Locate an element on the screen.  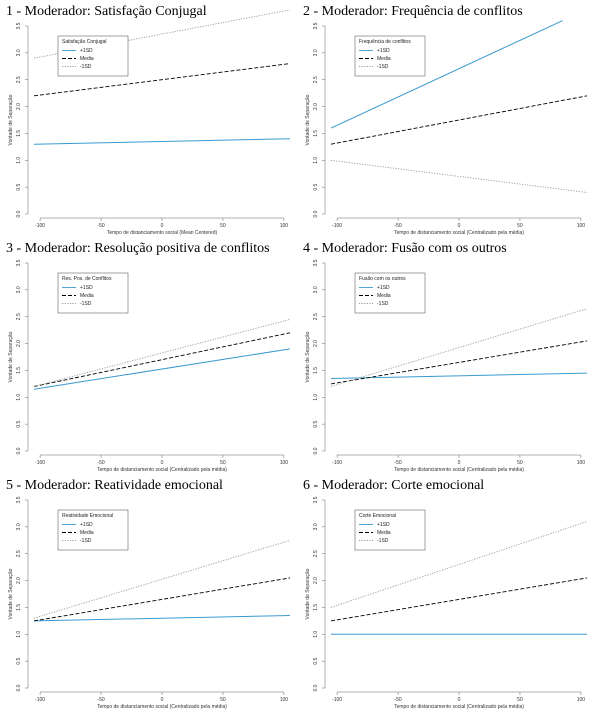
legend-title: Satisfação Conjugal is located at coordinates (84, 42).